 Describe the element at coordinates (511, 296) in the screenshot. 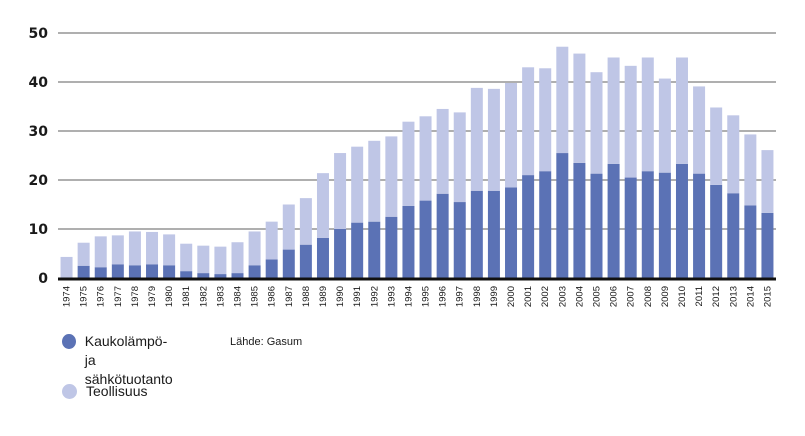

I see `x-tick-label: 2000` at that location.